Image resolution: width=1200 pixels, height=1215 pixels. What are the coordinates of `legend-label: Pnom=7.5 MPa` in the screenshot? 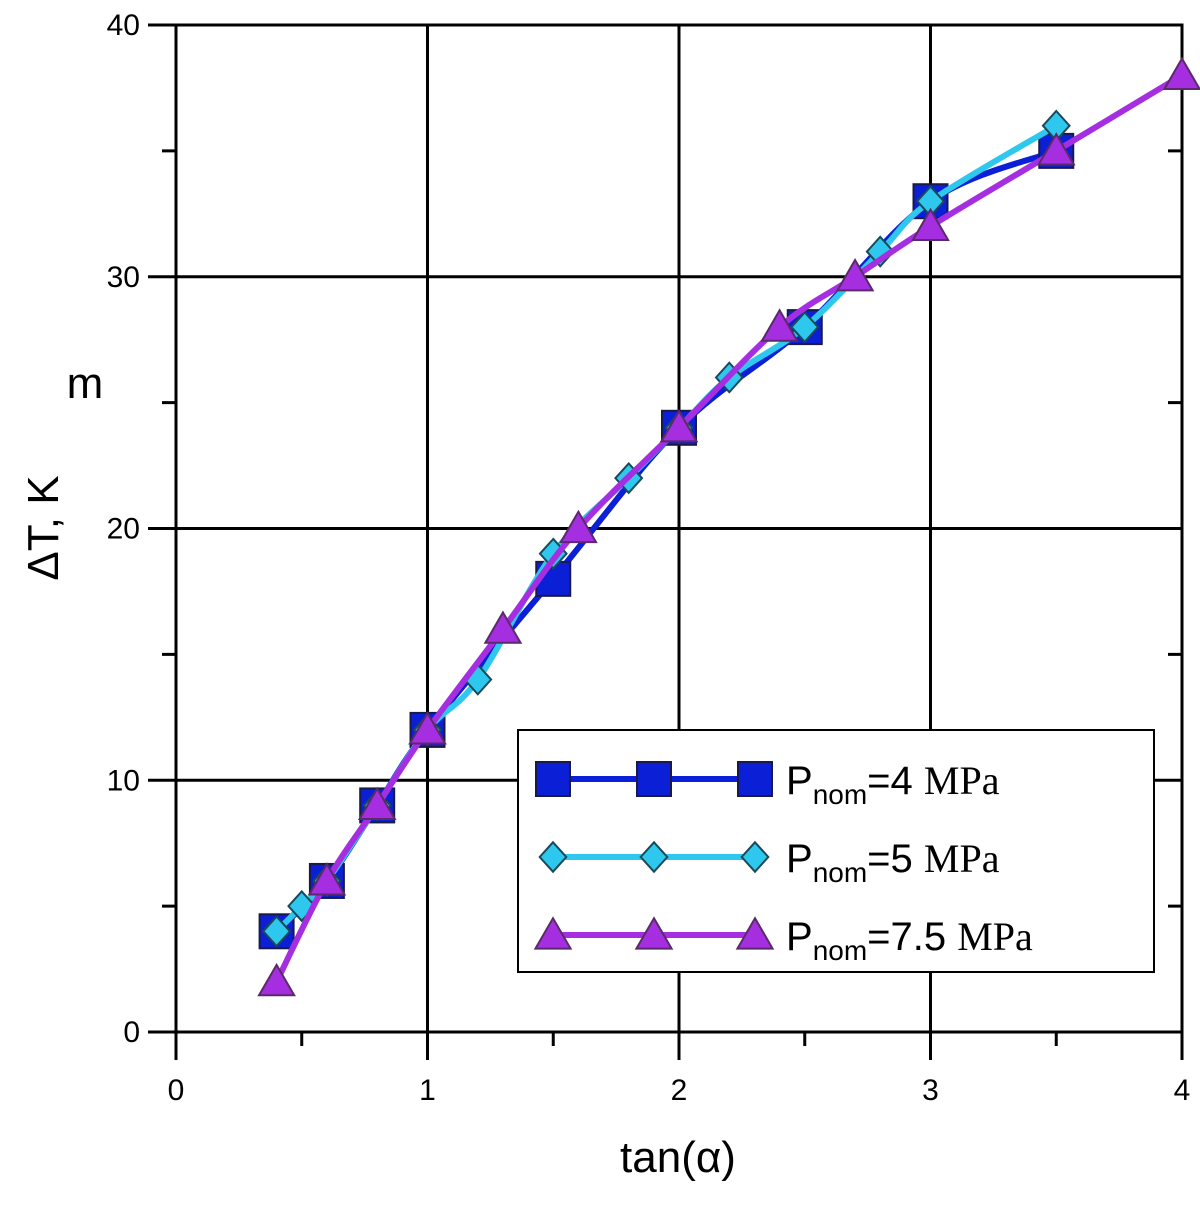 It's located at (909, 940).